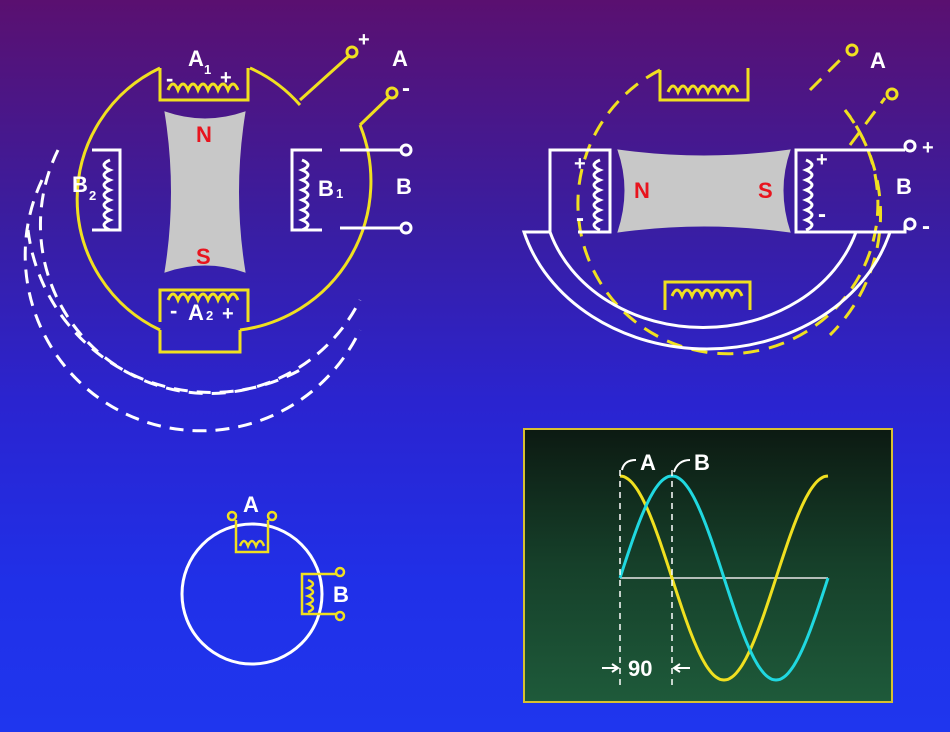 This screenshot has height=732, width=950. Describe the element at coordinates (822, 160) in the screenshot. I see `right-plus: +` at that location.